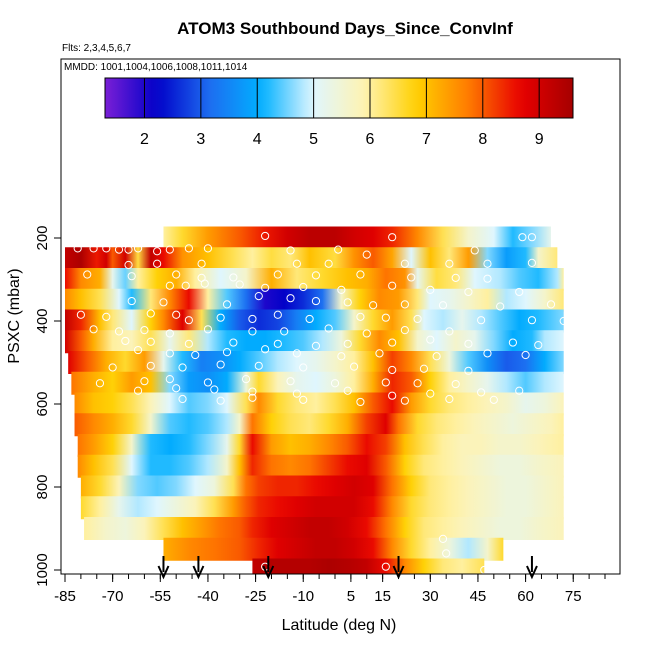 This screenshot has width=650, height=650. Describe the element at coordinates (426, 139) in the screenshot. I see `colorbar-tick-label: 7` at that location.